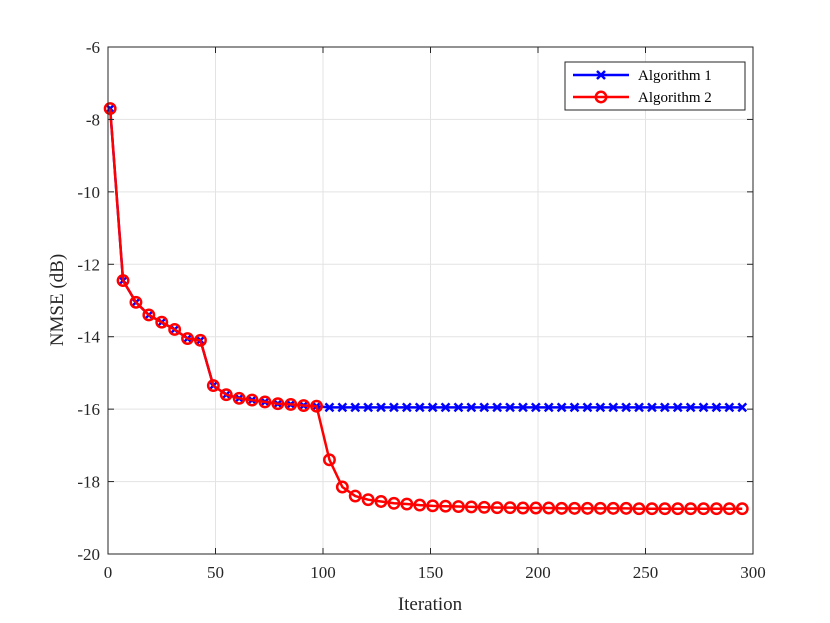 This screenshot has height=623, width=830. I want to click on y-tick-label: -10, so click(88, 192).